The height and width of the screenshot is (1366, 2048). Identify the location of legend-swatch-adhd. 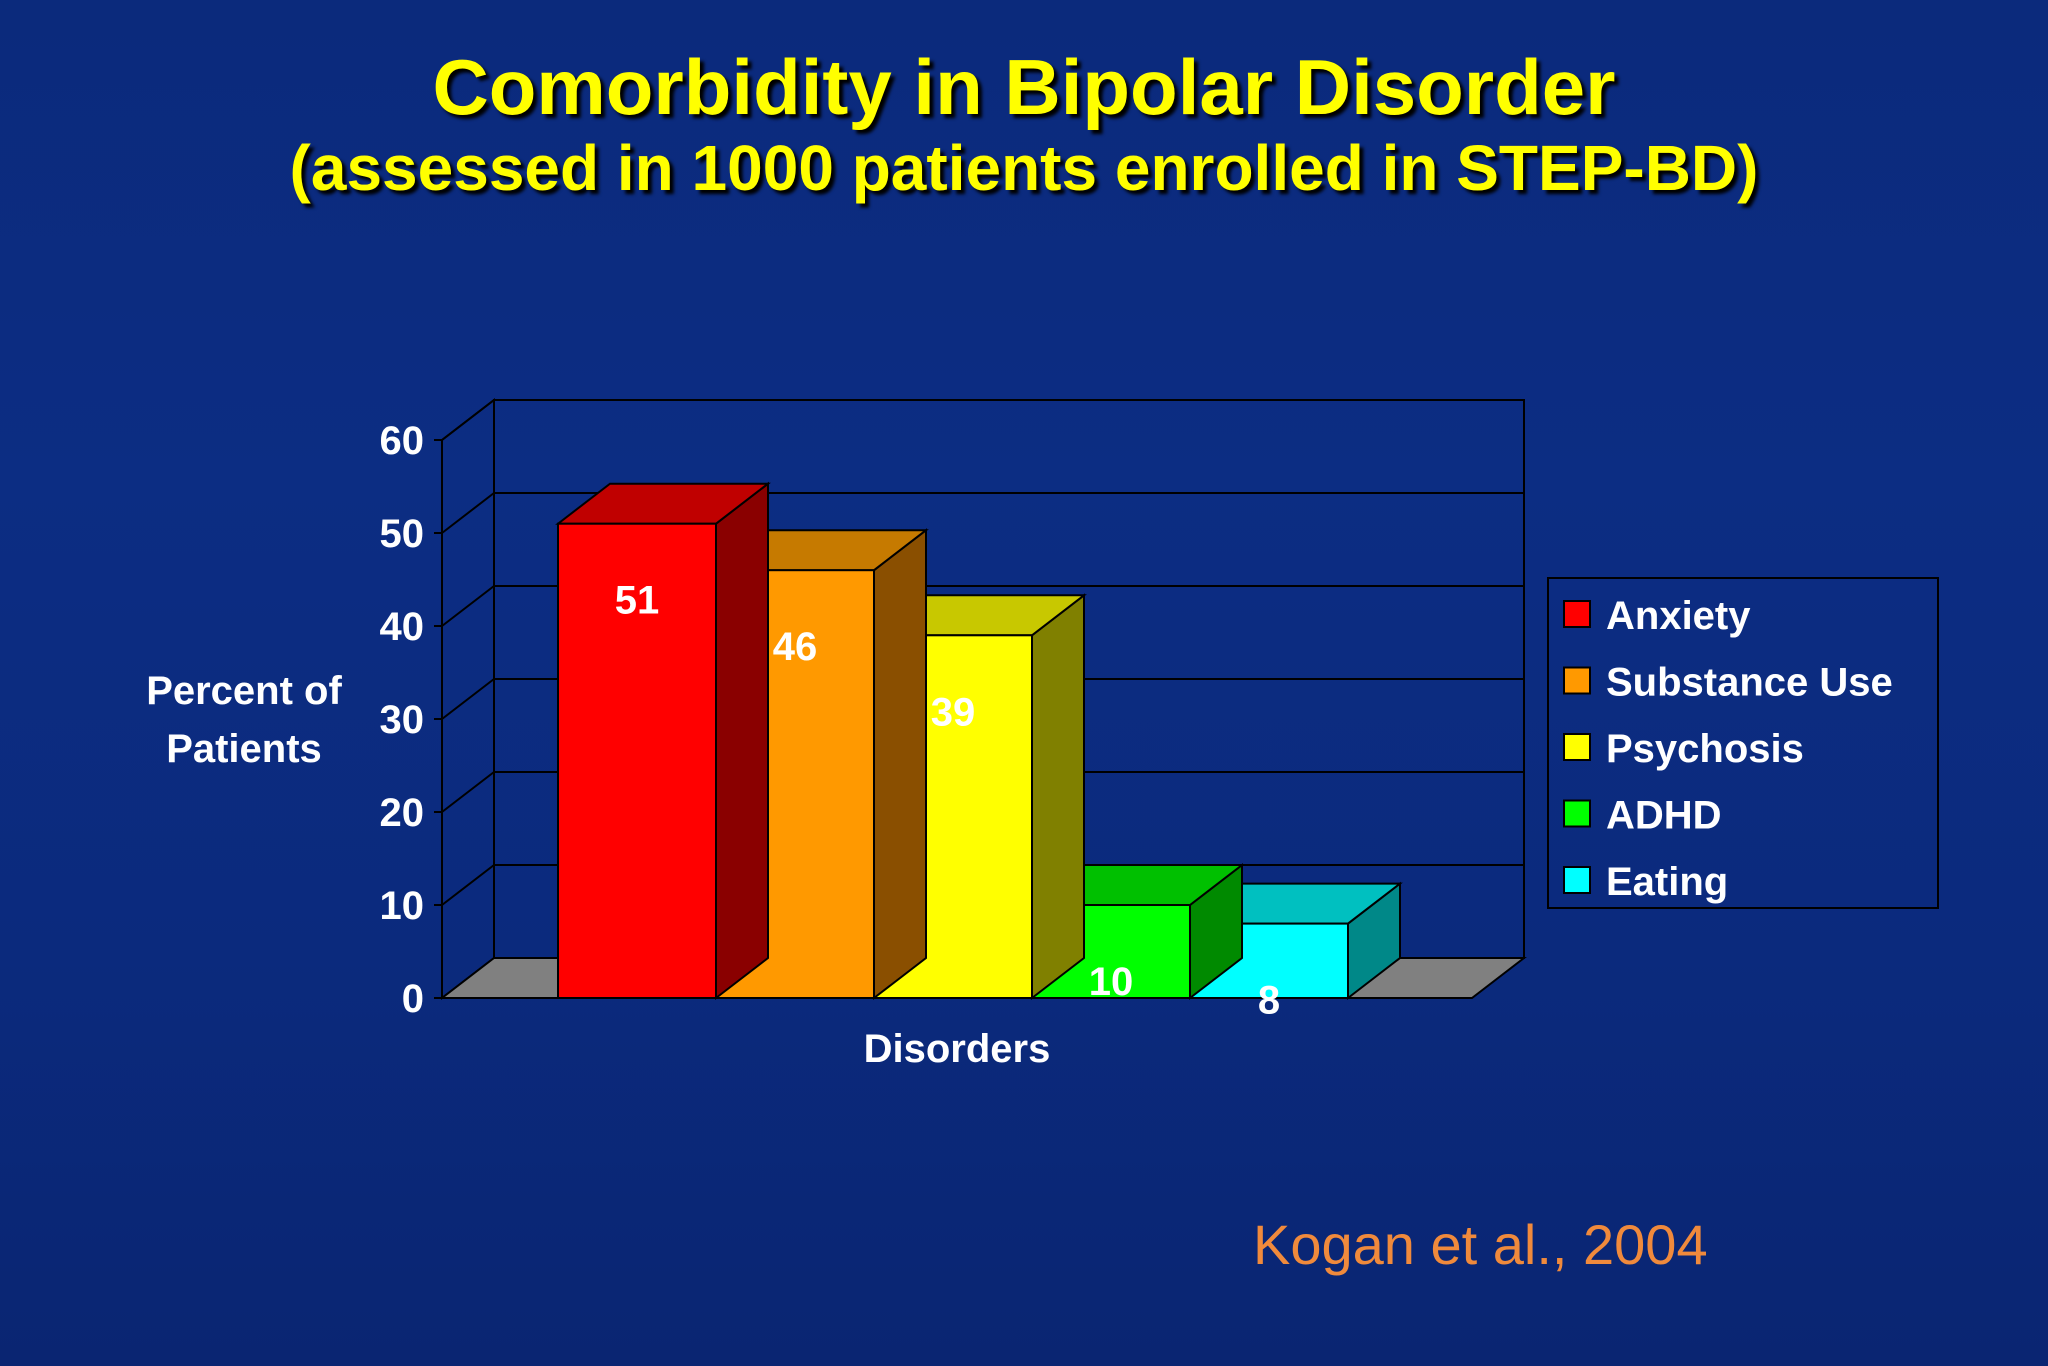
(1577, 813).